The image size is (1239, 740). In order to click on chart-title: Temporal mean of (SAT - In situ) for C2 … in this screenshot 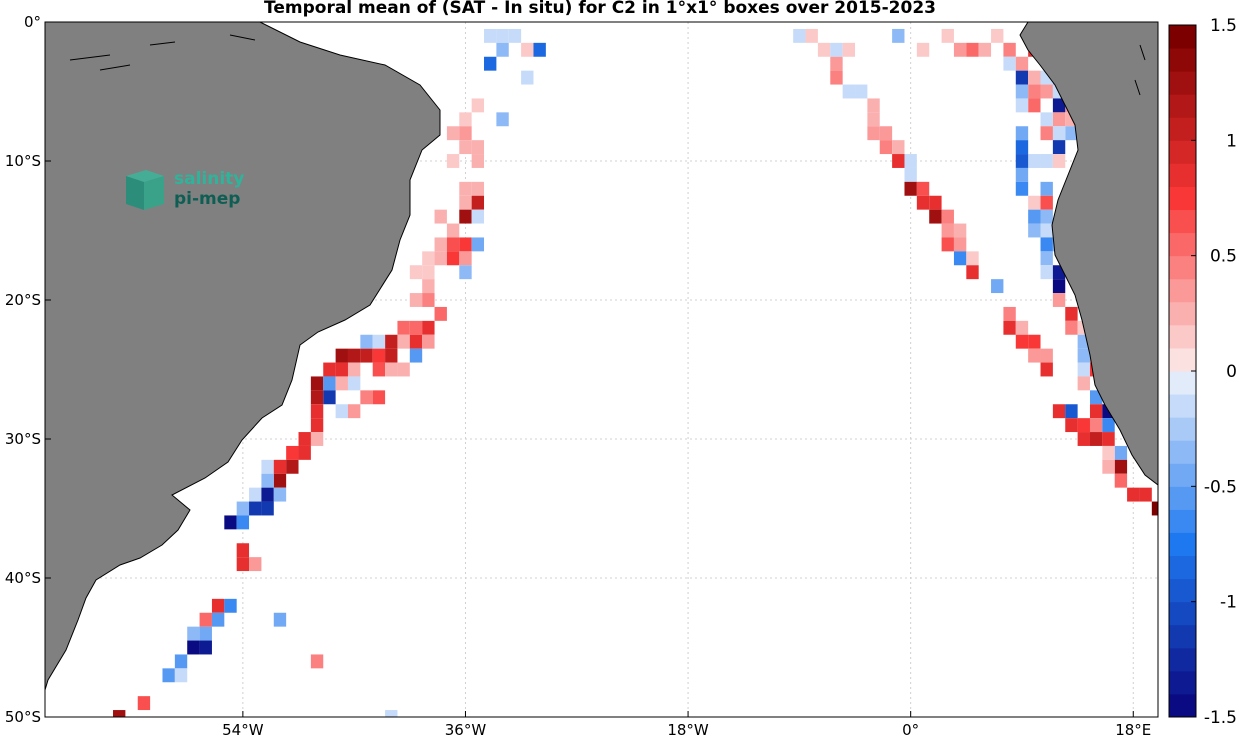, I will do `click(600, 9)`.